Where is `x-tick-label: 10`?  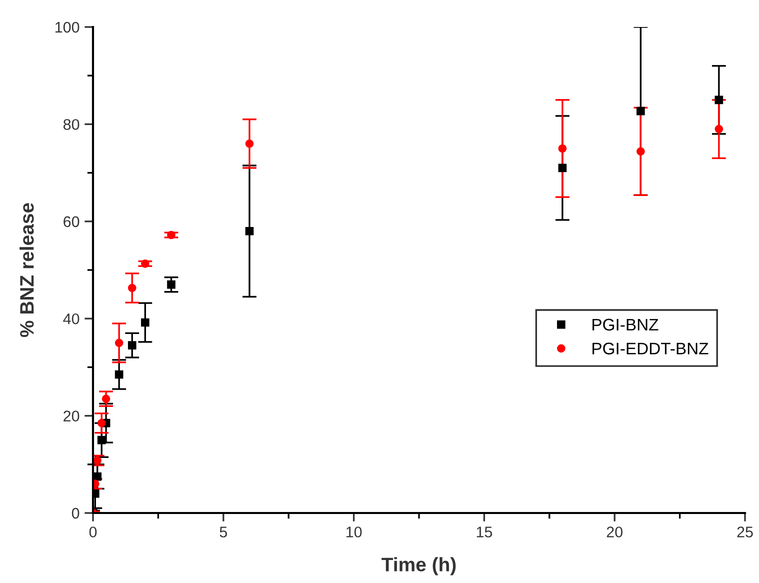
x-tick-label: 10 is located at coordinates (354, 532).